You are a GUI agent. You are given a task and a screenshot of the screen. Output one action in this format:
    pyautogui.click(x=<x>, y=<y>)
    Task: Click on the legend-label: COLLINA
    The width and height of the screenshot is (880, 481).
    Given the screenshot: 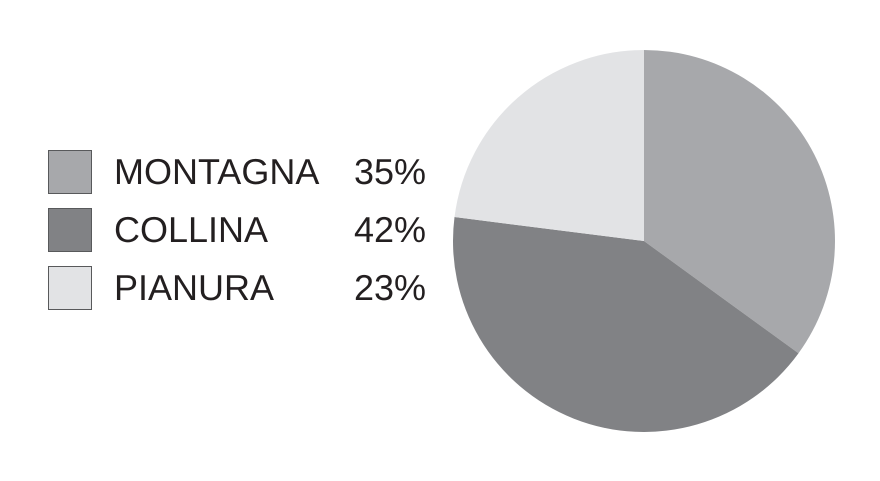 What is the action you would take?
    pyautogui.click(x=192, y=230)
    